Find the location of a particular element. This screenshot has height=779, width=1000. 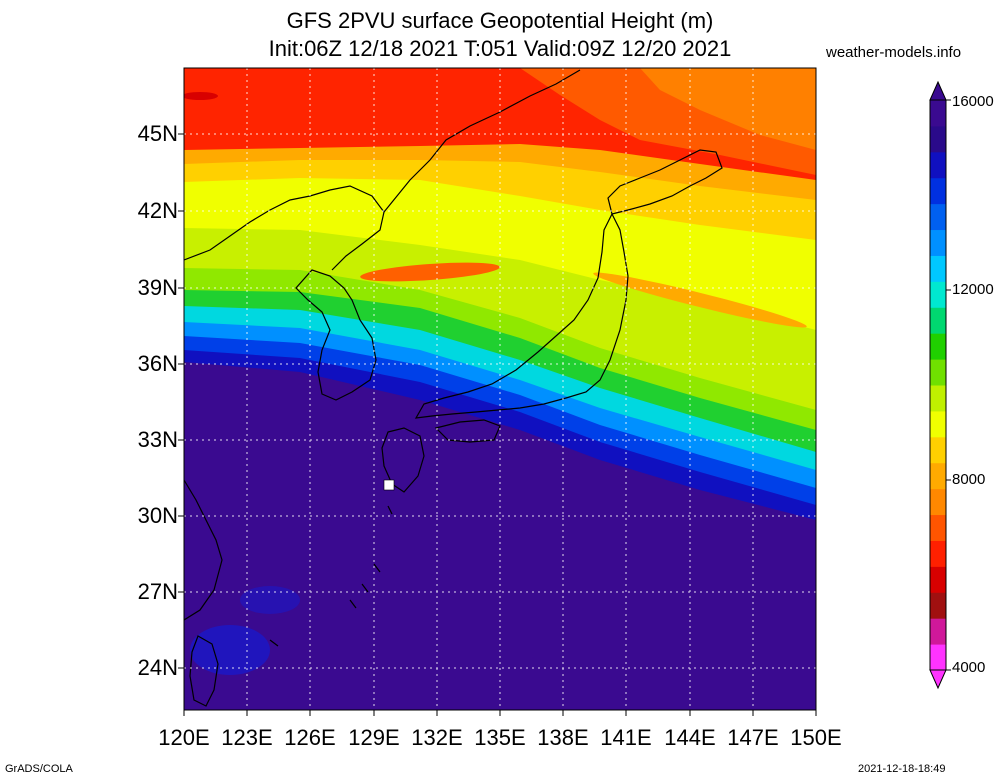

lat-label-24N: 24N is located at coordinates (157, 667).